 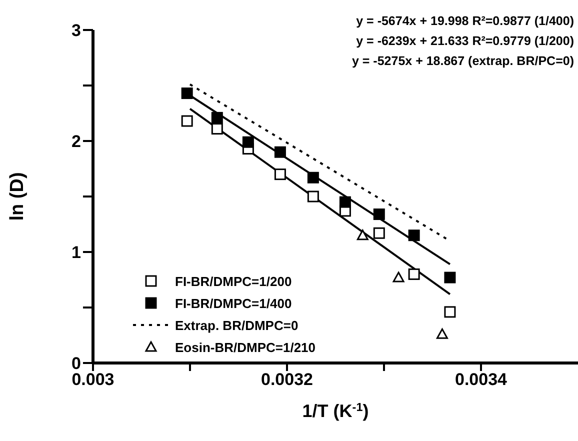 What do you see at coordinates (463, 61) in the screenshot?
I see `annotation: y = -5275x + 18.867 (extrap. BR/PC=0)` at bounding box center [463, 61].